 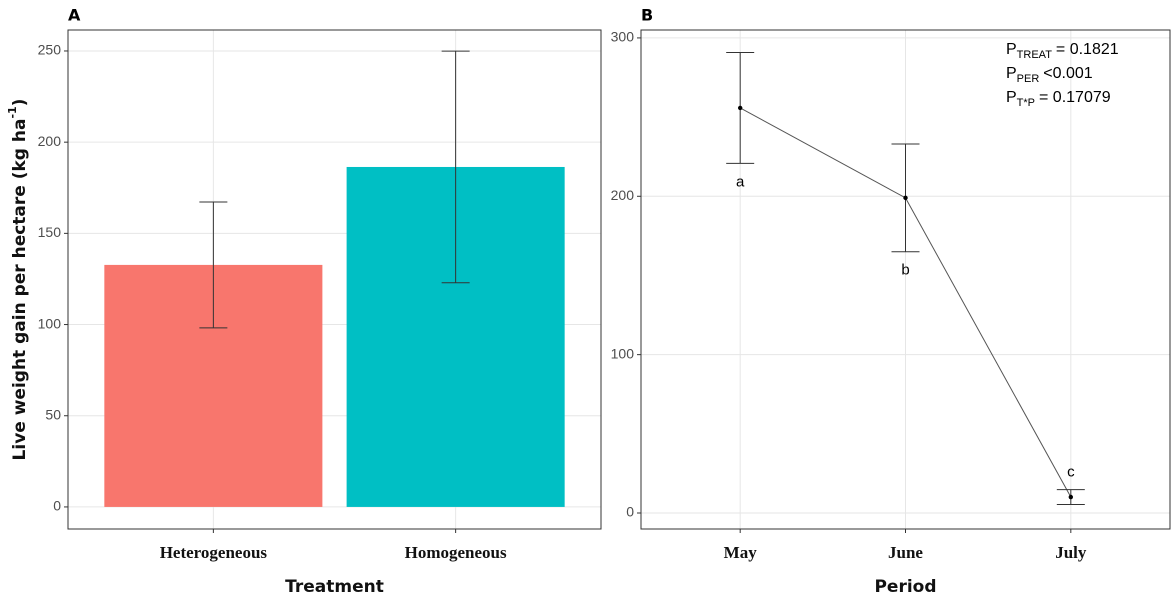 I want to click on ann-text: <0.001, so click(x=1067, y=73).